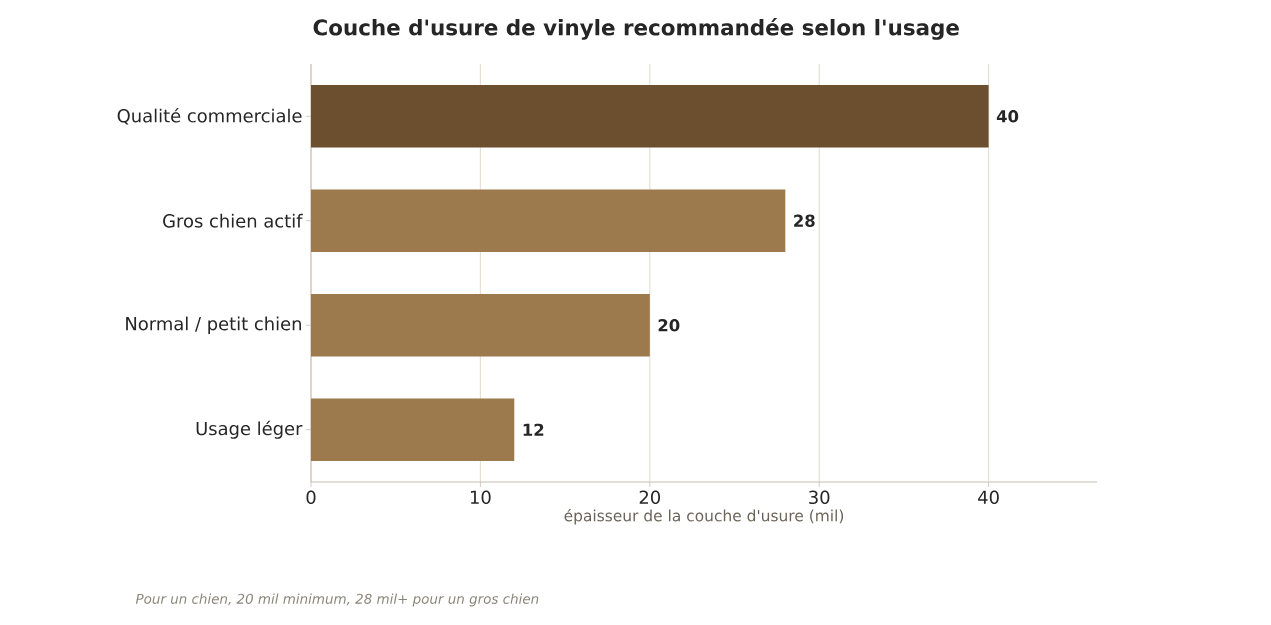  Describe the element at coordinates (669, 325) in the screenshot. I see `data-label: 20` at that location.